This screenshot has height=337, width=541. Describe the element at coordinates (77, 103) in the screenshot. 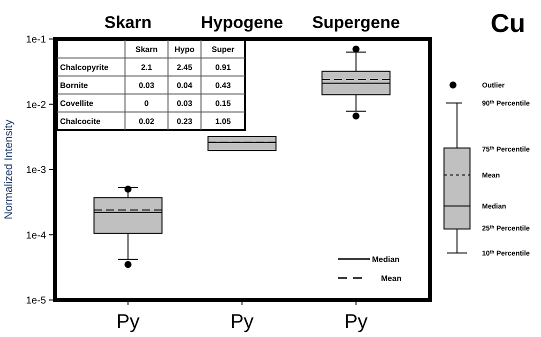

I see `annotation: Covellite` at that location.